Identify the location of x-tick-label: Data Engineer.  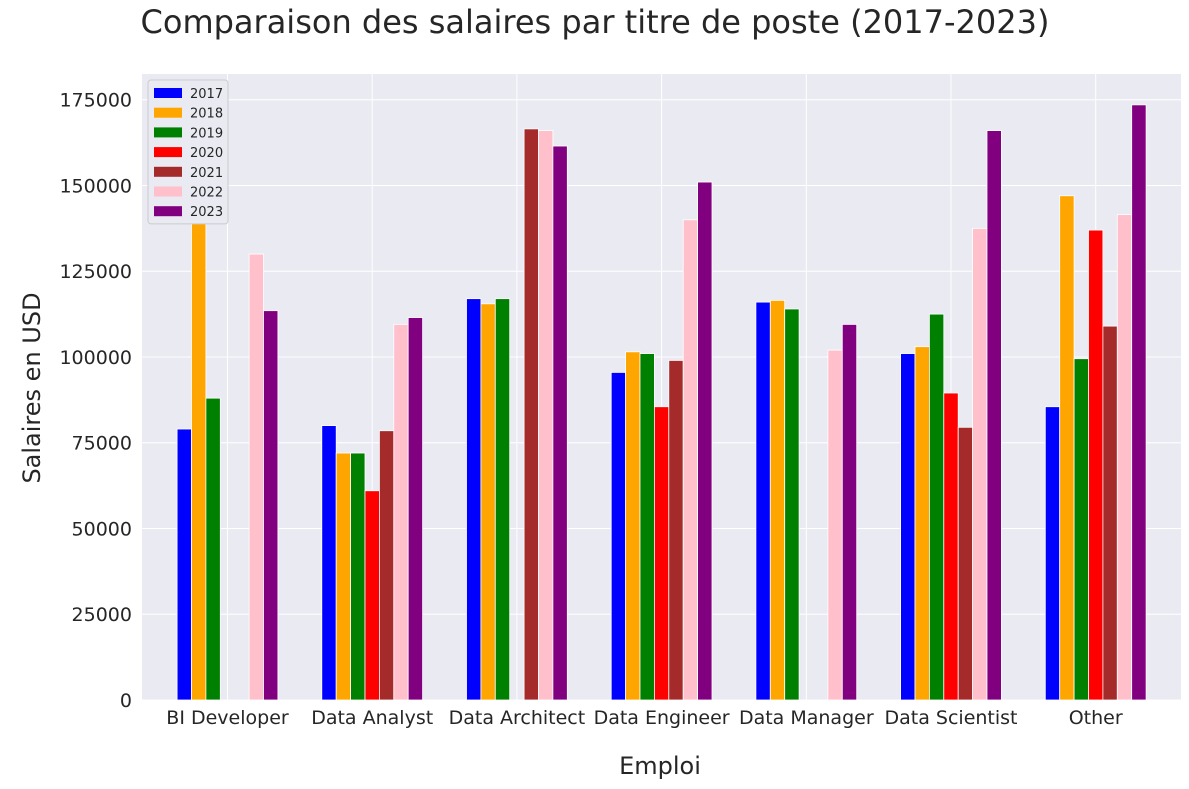
(662, 718).